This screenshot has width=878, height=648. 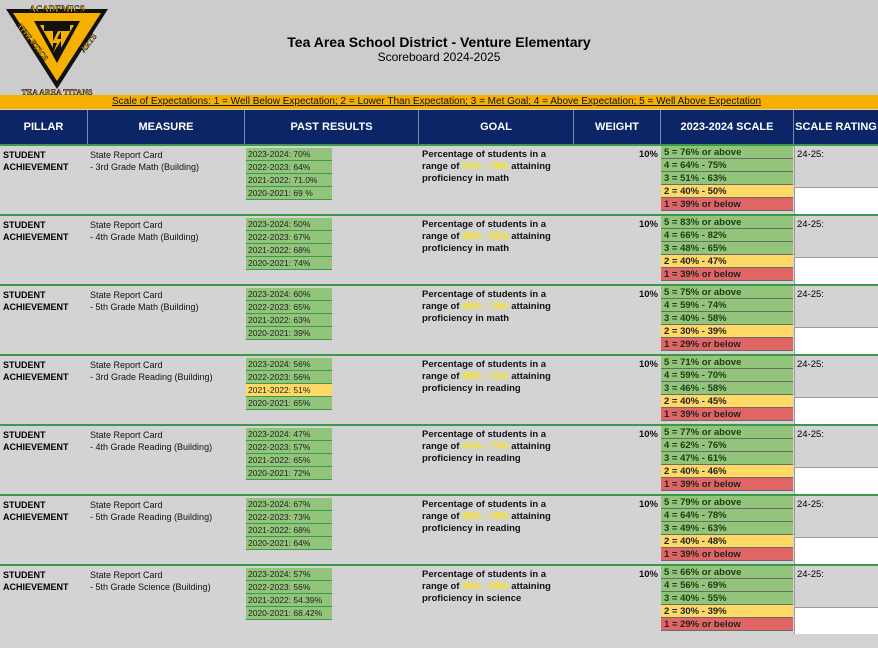 I want to click on col-header-measure: MEASURE, so click(x=166, y=127).